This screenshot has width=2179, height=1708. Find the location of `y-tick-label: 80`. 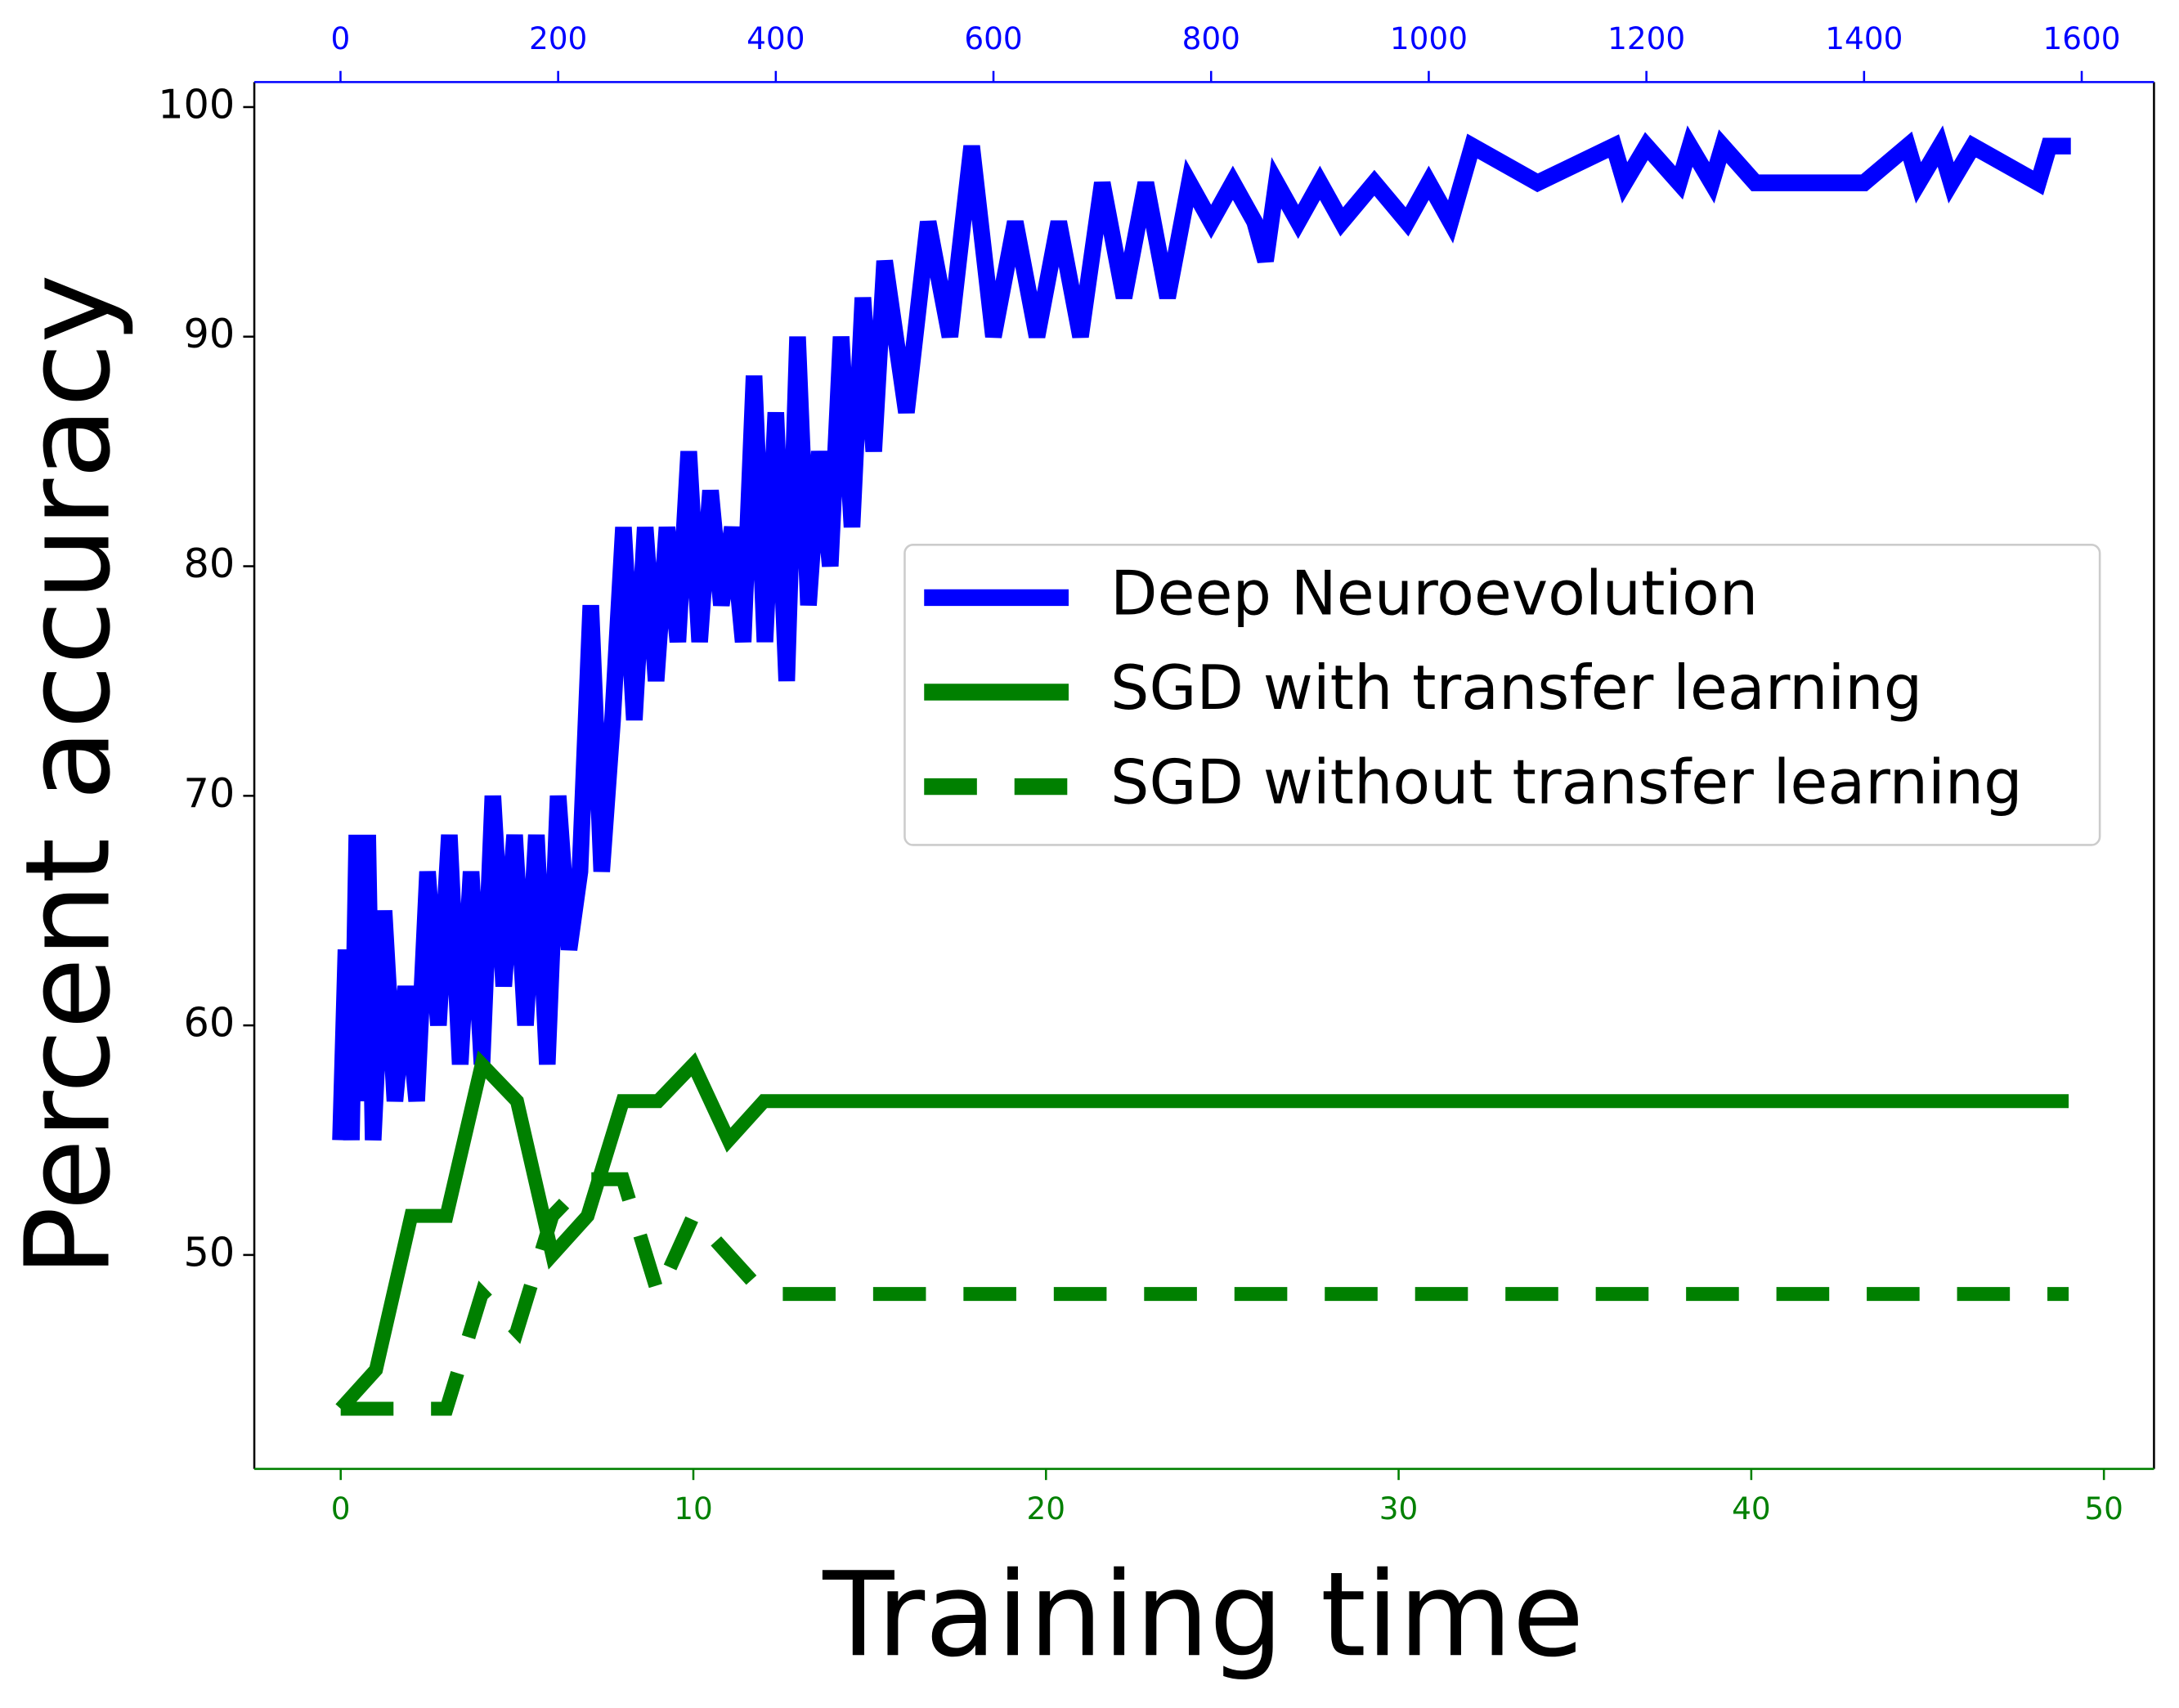

y-tick-label: 80 is located at coordinates (209, 564).